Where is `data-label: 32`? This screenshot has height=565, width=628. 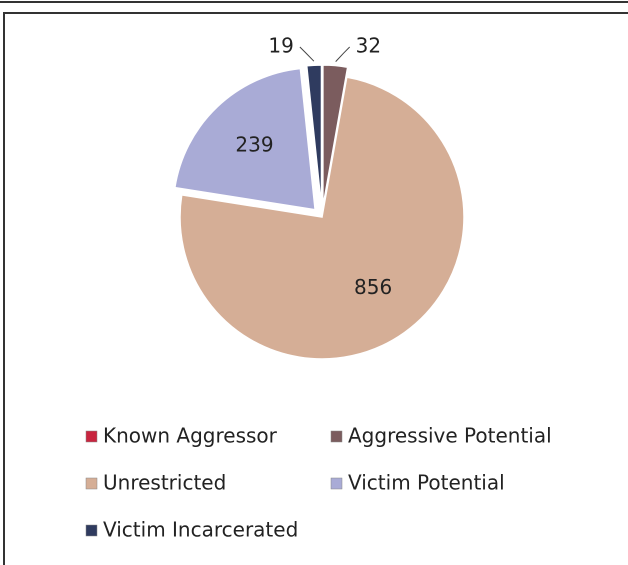 data-label: 32 is located at coordinates (368, 46).